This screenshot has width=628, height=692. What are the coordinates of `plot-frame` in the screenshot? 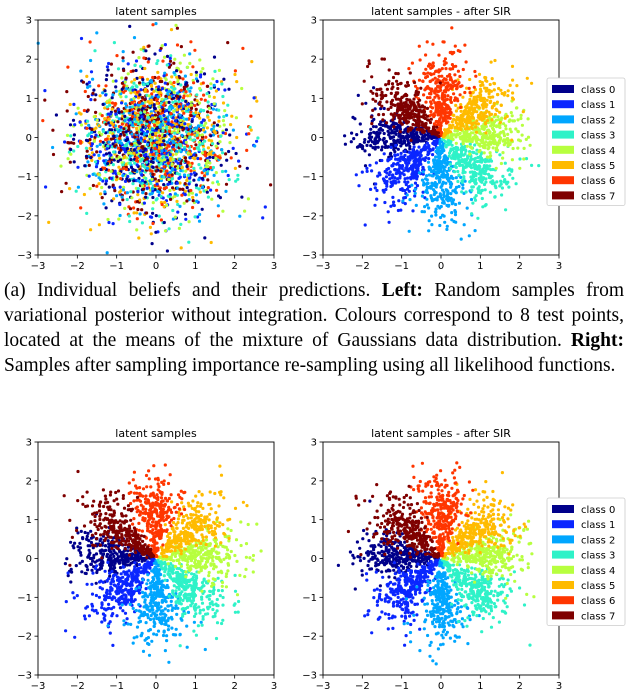 It's located at (441, 137).